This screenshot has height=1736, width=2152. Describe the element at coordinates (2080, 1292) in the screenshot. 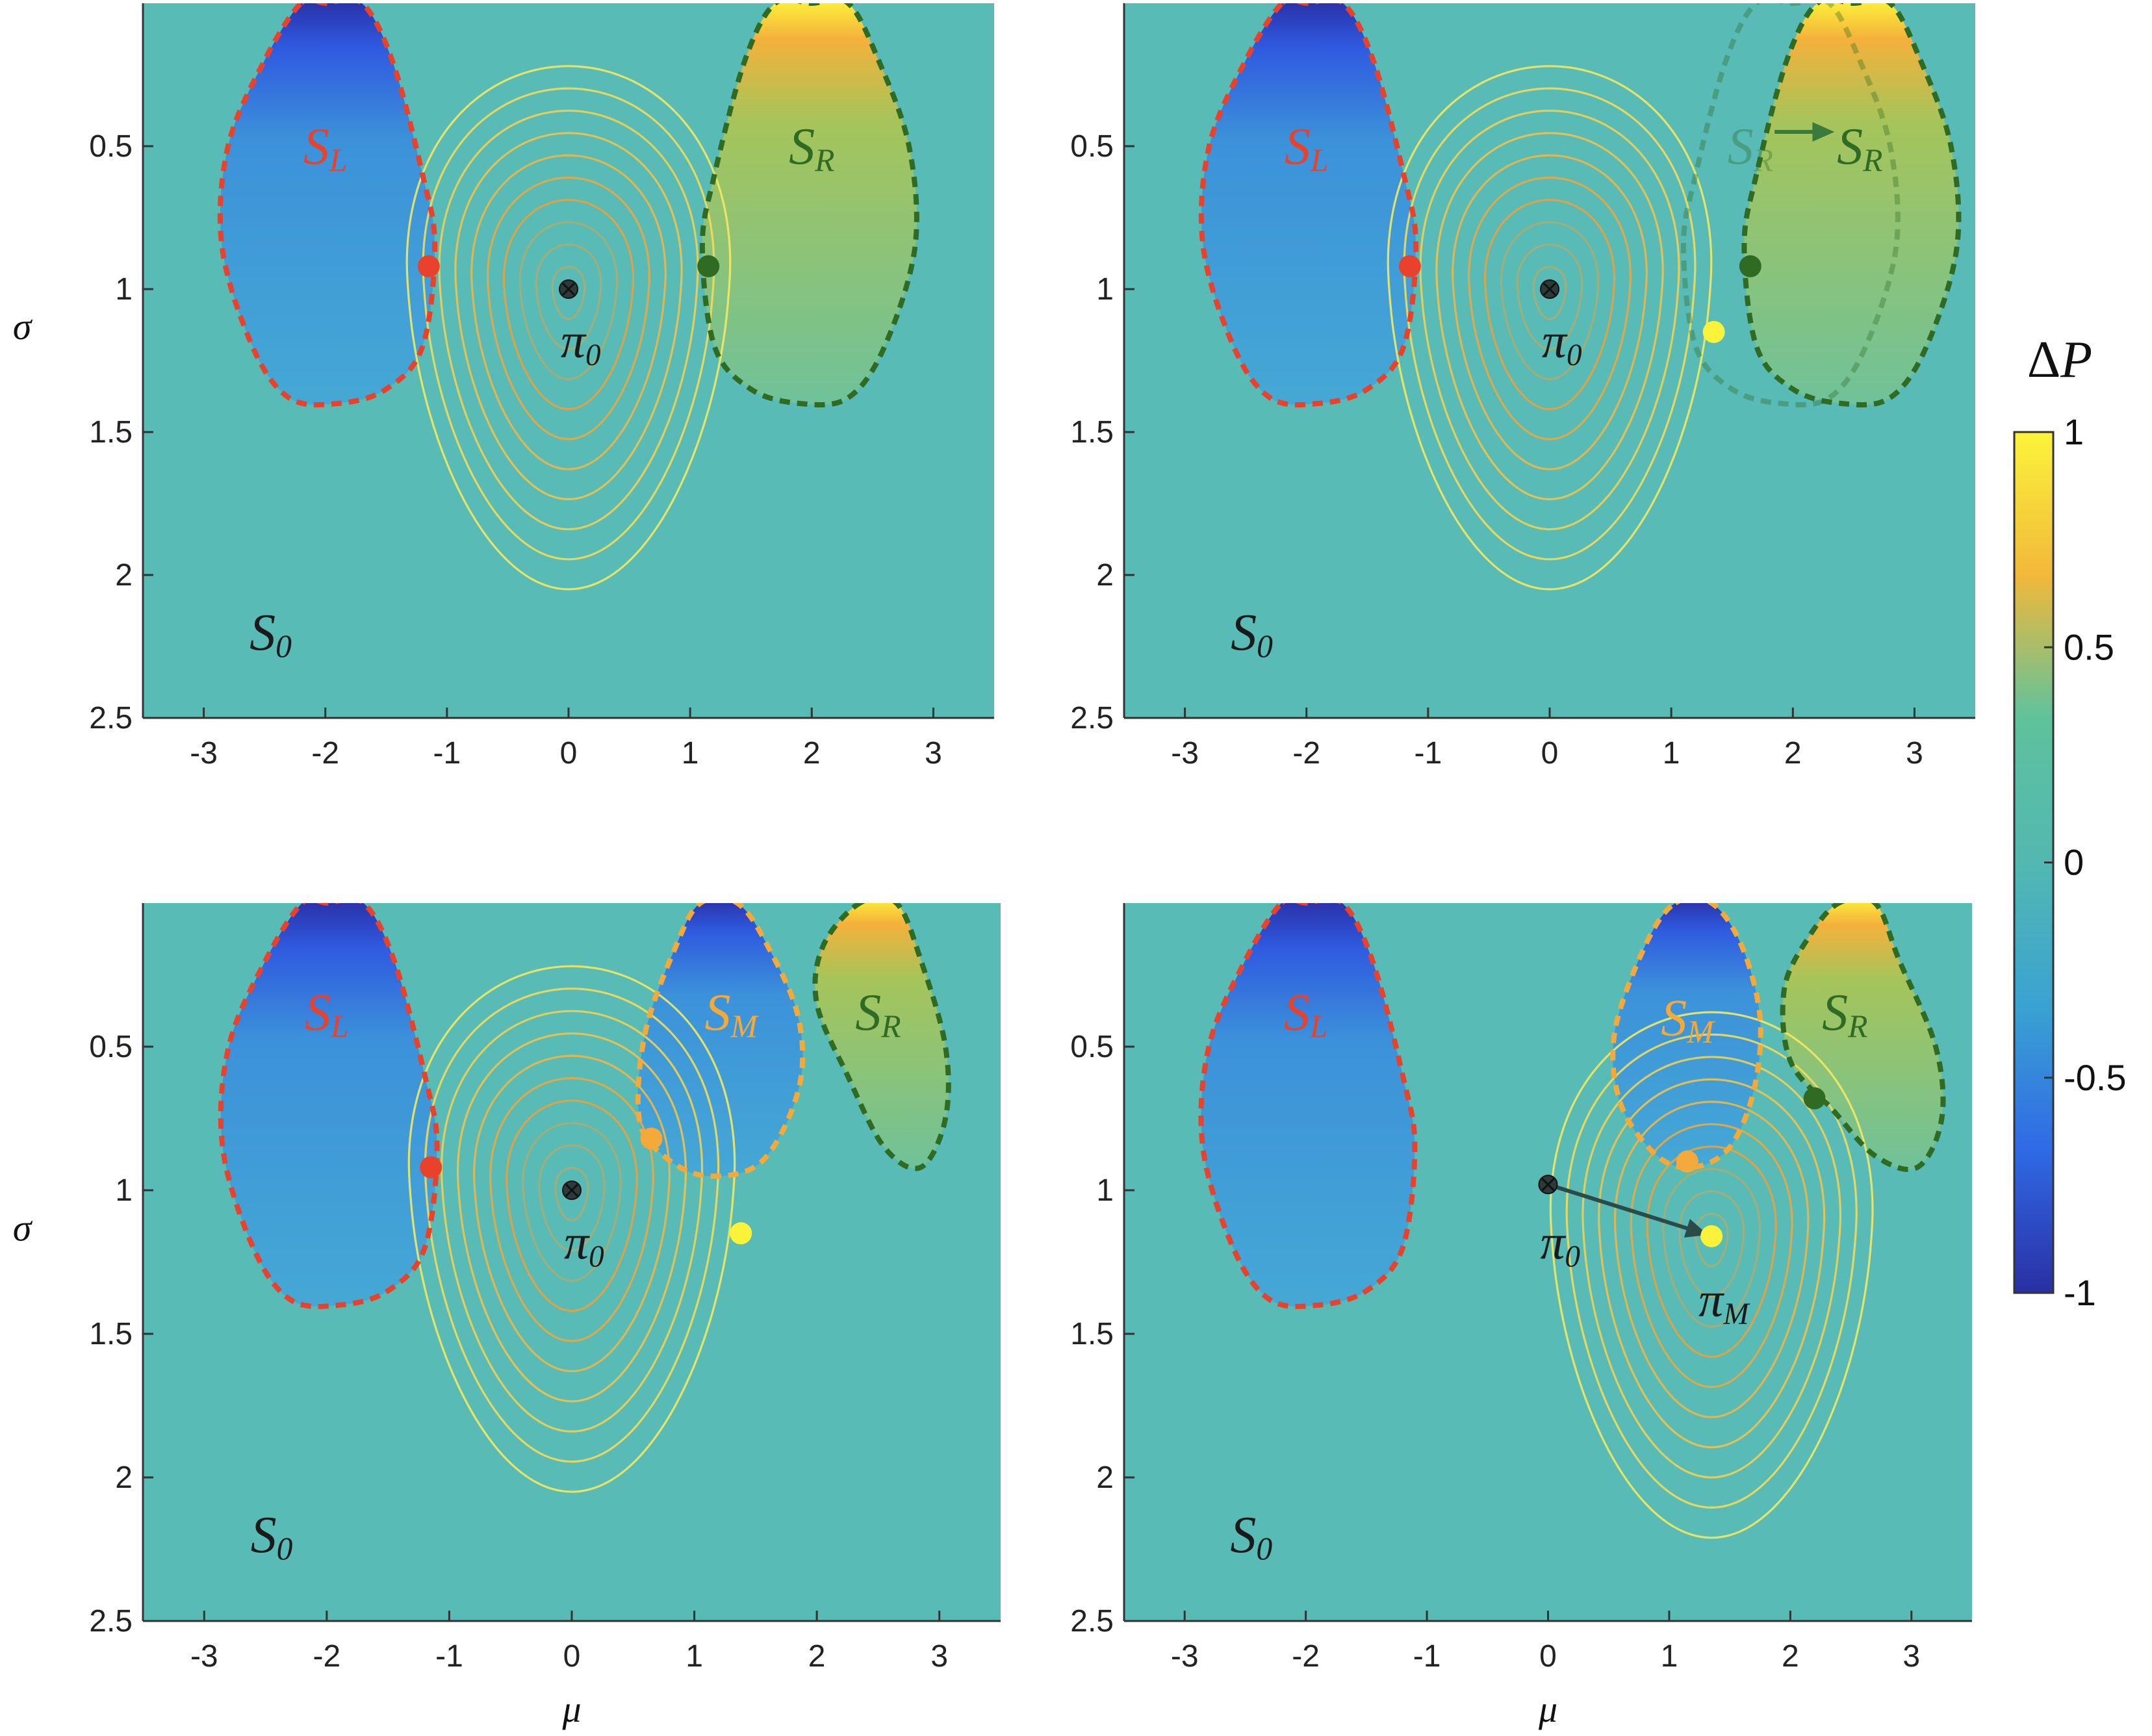

I see `colorbar-tick-label: -1` at that location.